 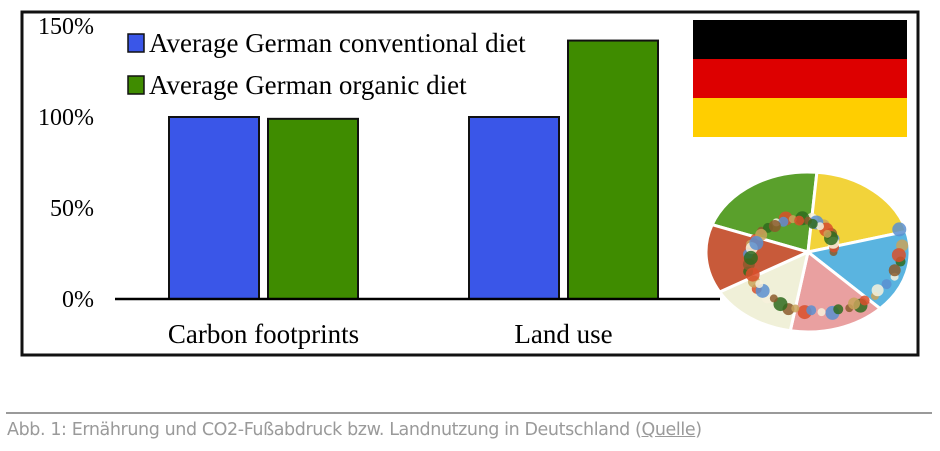 I want to click on legend-label: Average German conventional diet, so click(x=337, y=43).